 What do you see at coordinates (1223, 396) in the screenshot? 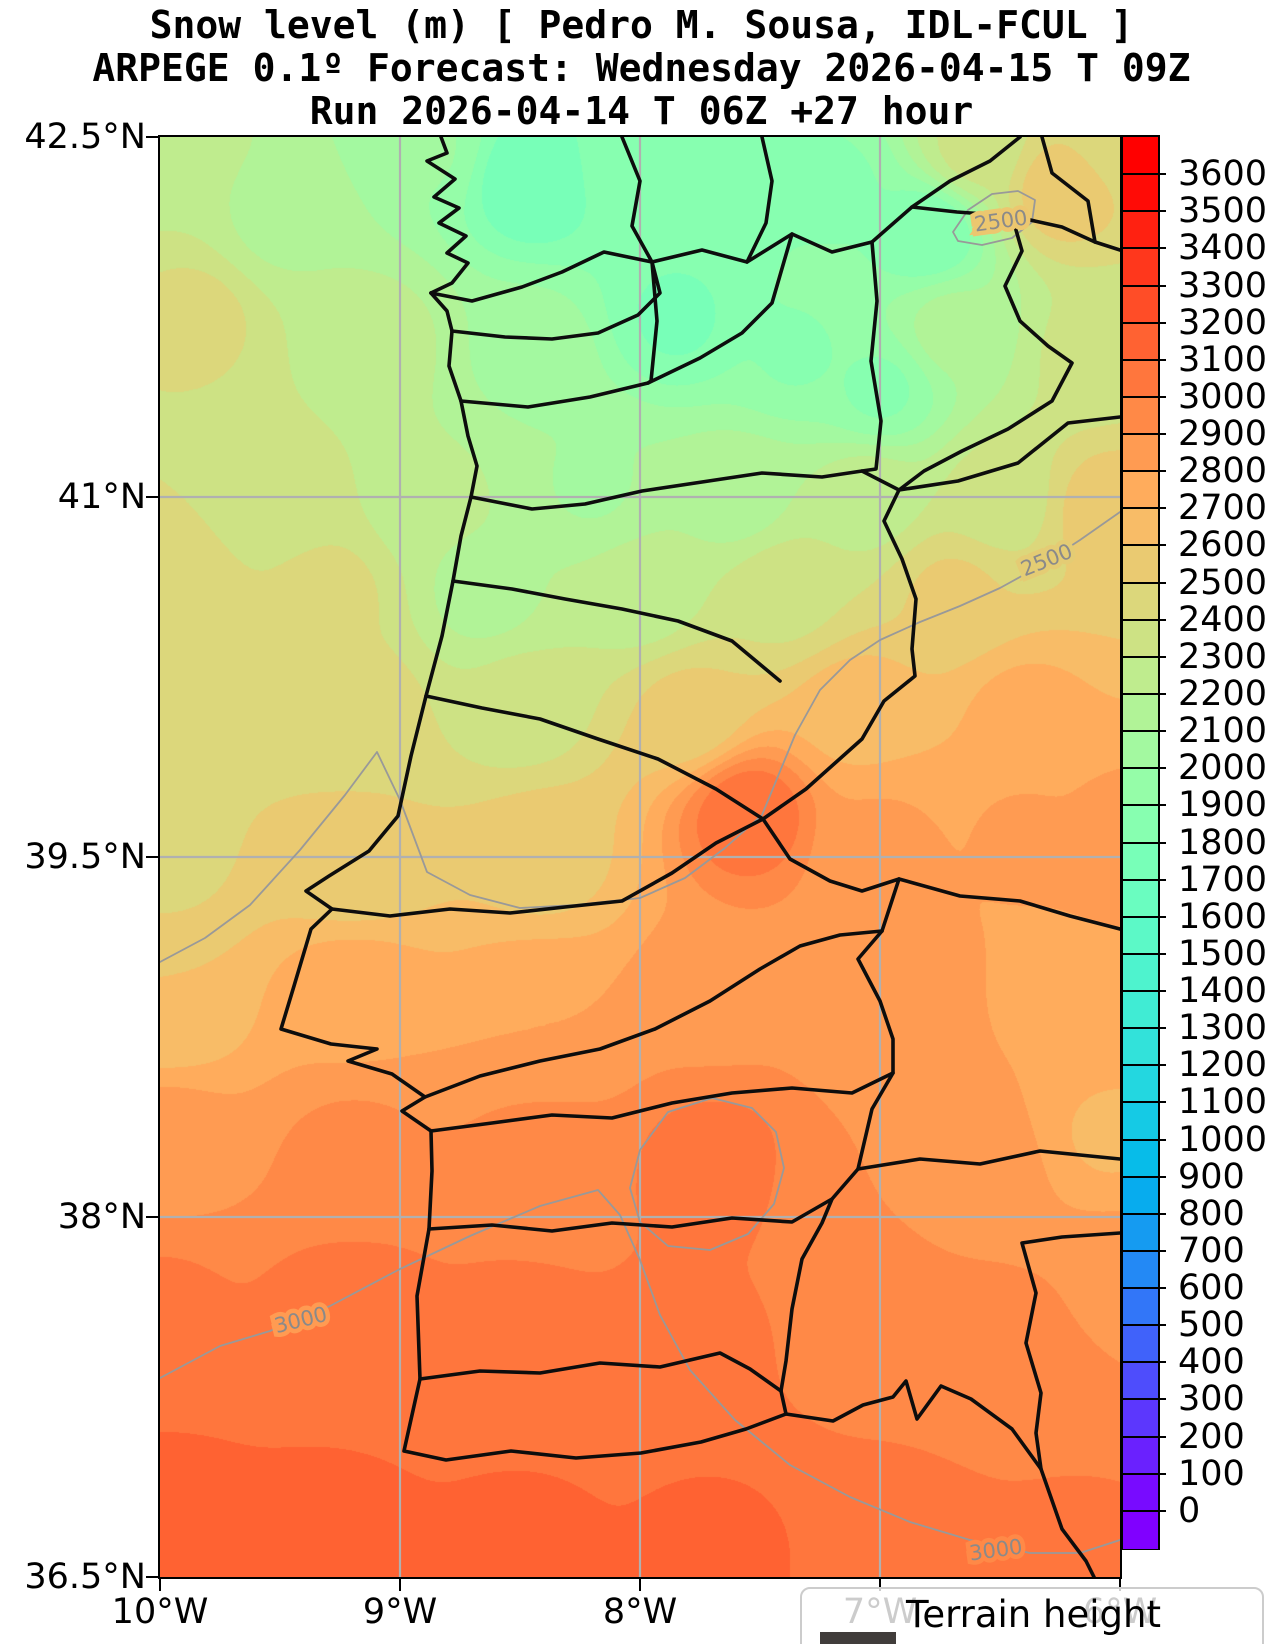
I see `colorbar-tick-label: 3000` at bounding box center [1223, 396].